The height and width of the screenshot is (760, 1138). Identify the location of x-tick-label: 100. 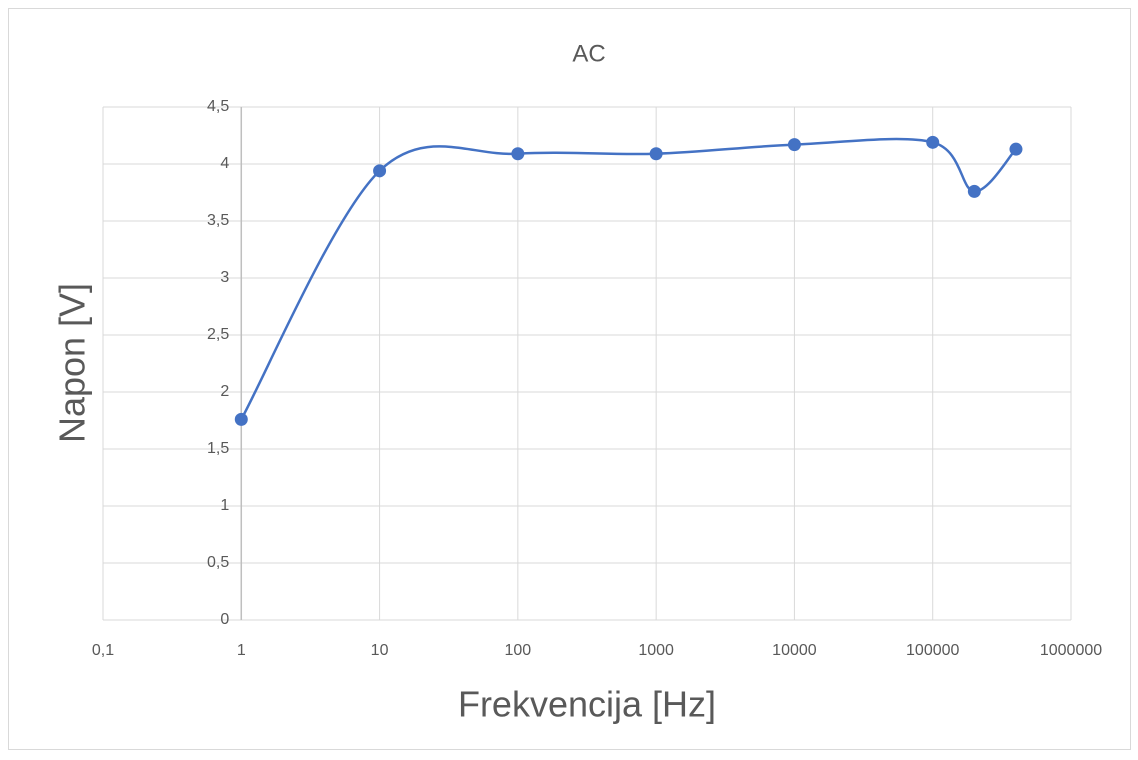
(518, 650).